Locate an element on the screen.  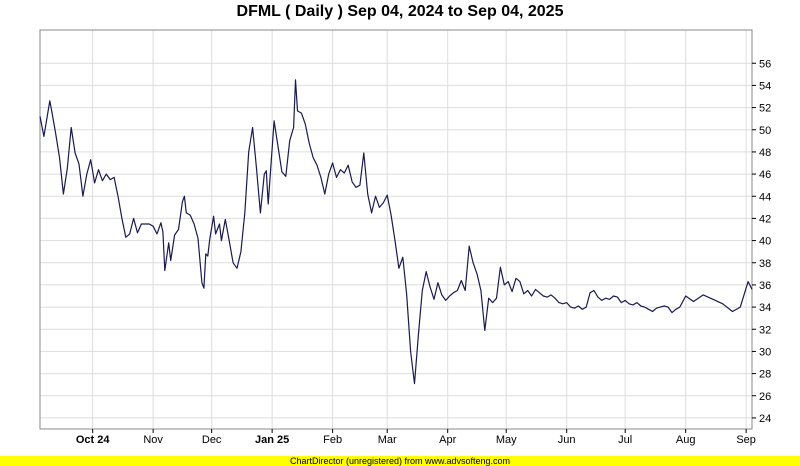
y-tick-label: 46 is located at coordinates (765, 175).